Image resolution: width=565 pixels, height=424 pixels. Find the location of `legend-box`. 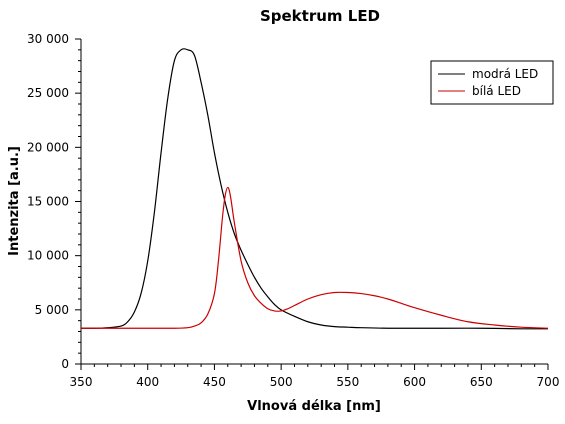

legend-box is located at coordinates (492, 82).